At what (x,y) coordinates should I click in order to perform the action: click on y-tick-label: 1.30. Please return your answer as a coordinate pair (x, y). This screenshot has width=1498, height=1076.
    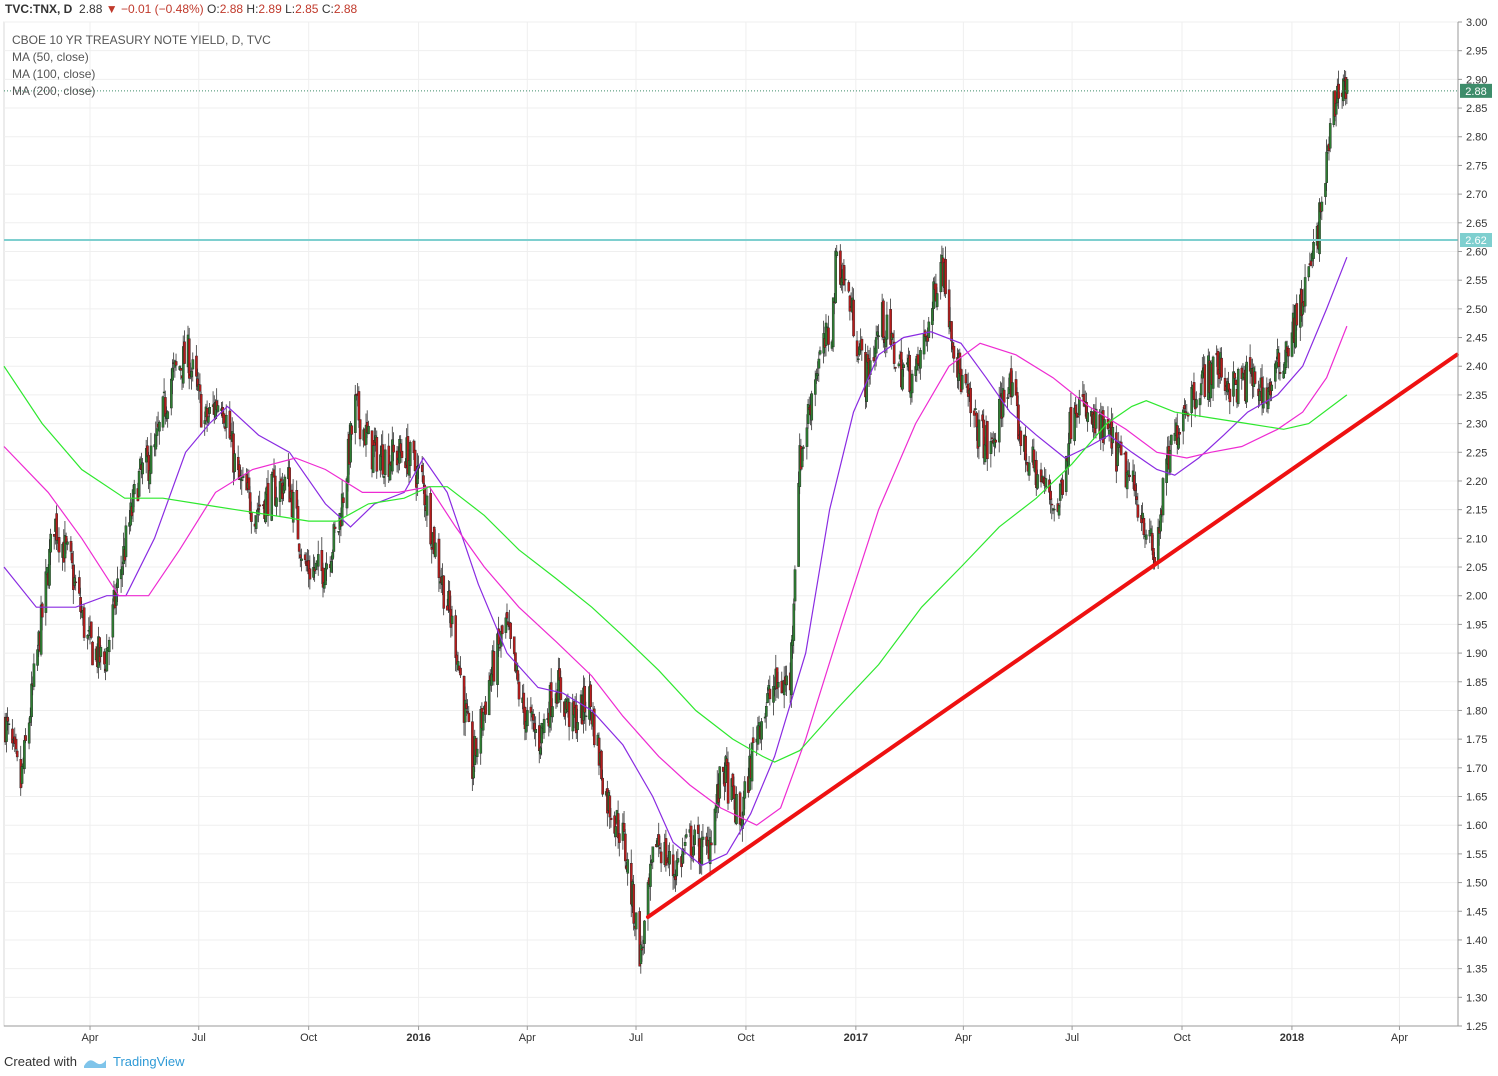
    Looking at the image, I should click on (1476, 998).